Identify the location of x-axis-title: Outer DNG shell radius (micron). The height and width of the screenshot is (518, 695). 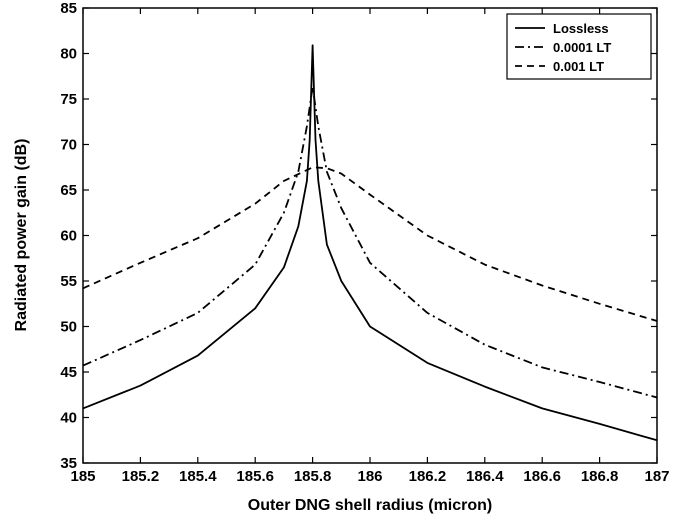
(370, 505).